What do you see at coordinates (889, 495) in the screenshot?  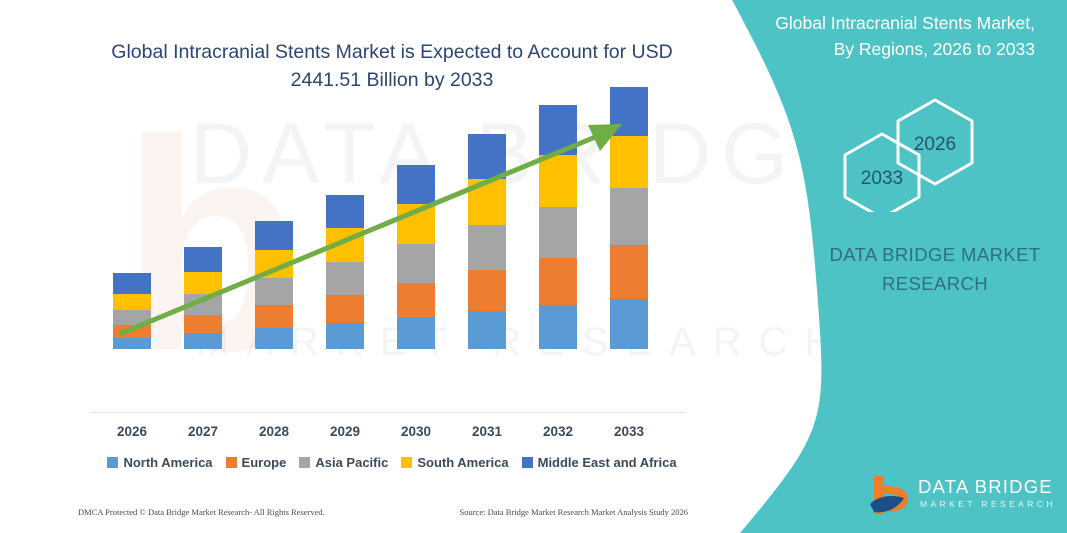 I see `logo-mark-icon` at bounding box center [889, 495].